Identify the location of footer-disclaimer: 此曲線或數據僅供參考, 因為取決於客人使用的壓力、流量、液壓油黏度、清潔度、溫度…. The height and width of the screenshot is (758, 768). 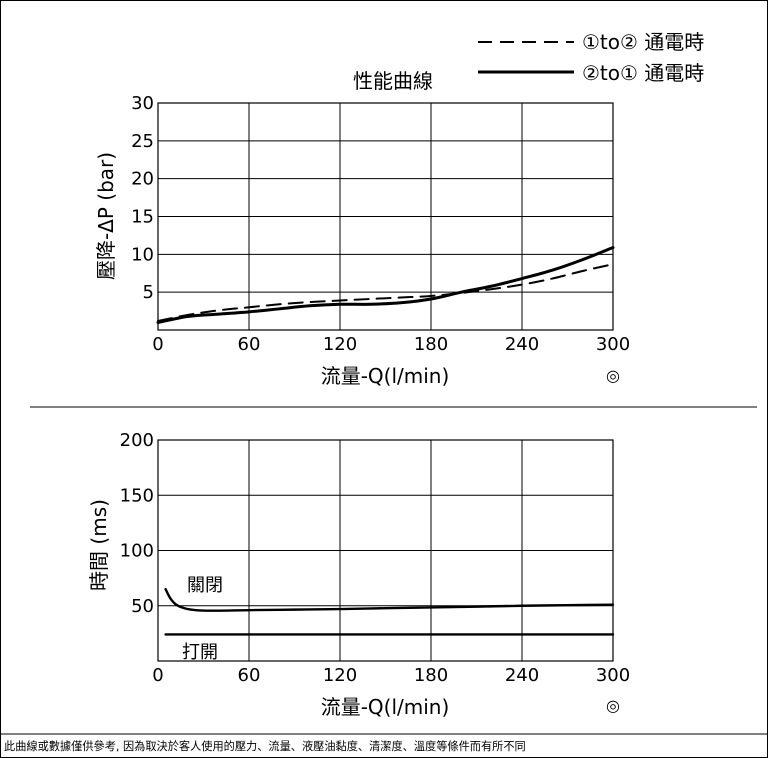
(265, 746).